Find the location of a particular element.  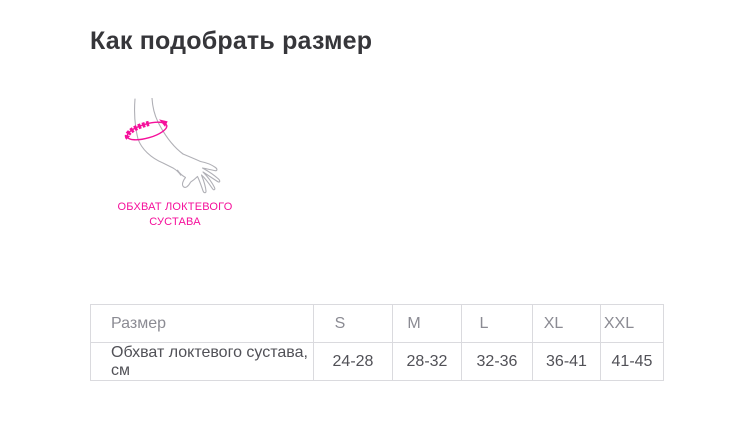

circumference-value-xl: 36-41 is located at coordinates (566, 361).